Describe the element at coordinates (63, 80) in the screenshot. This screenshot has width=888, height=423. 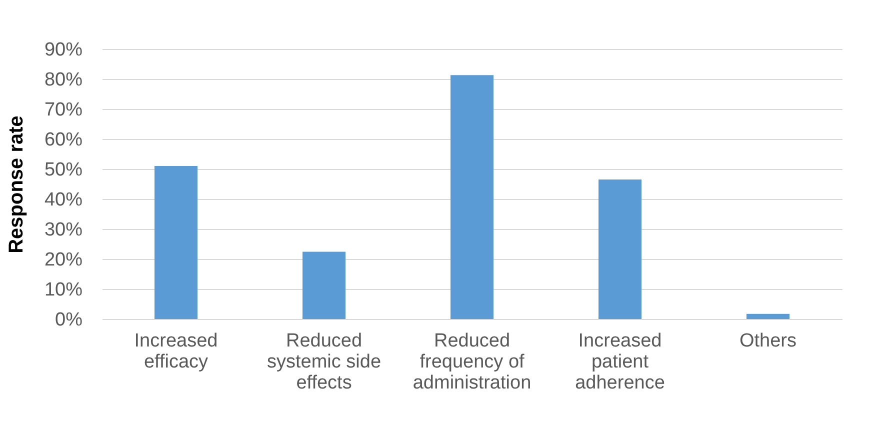
I see `y-tick-label: 80%` at that location.